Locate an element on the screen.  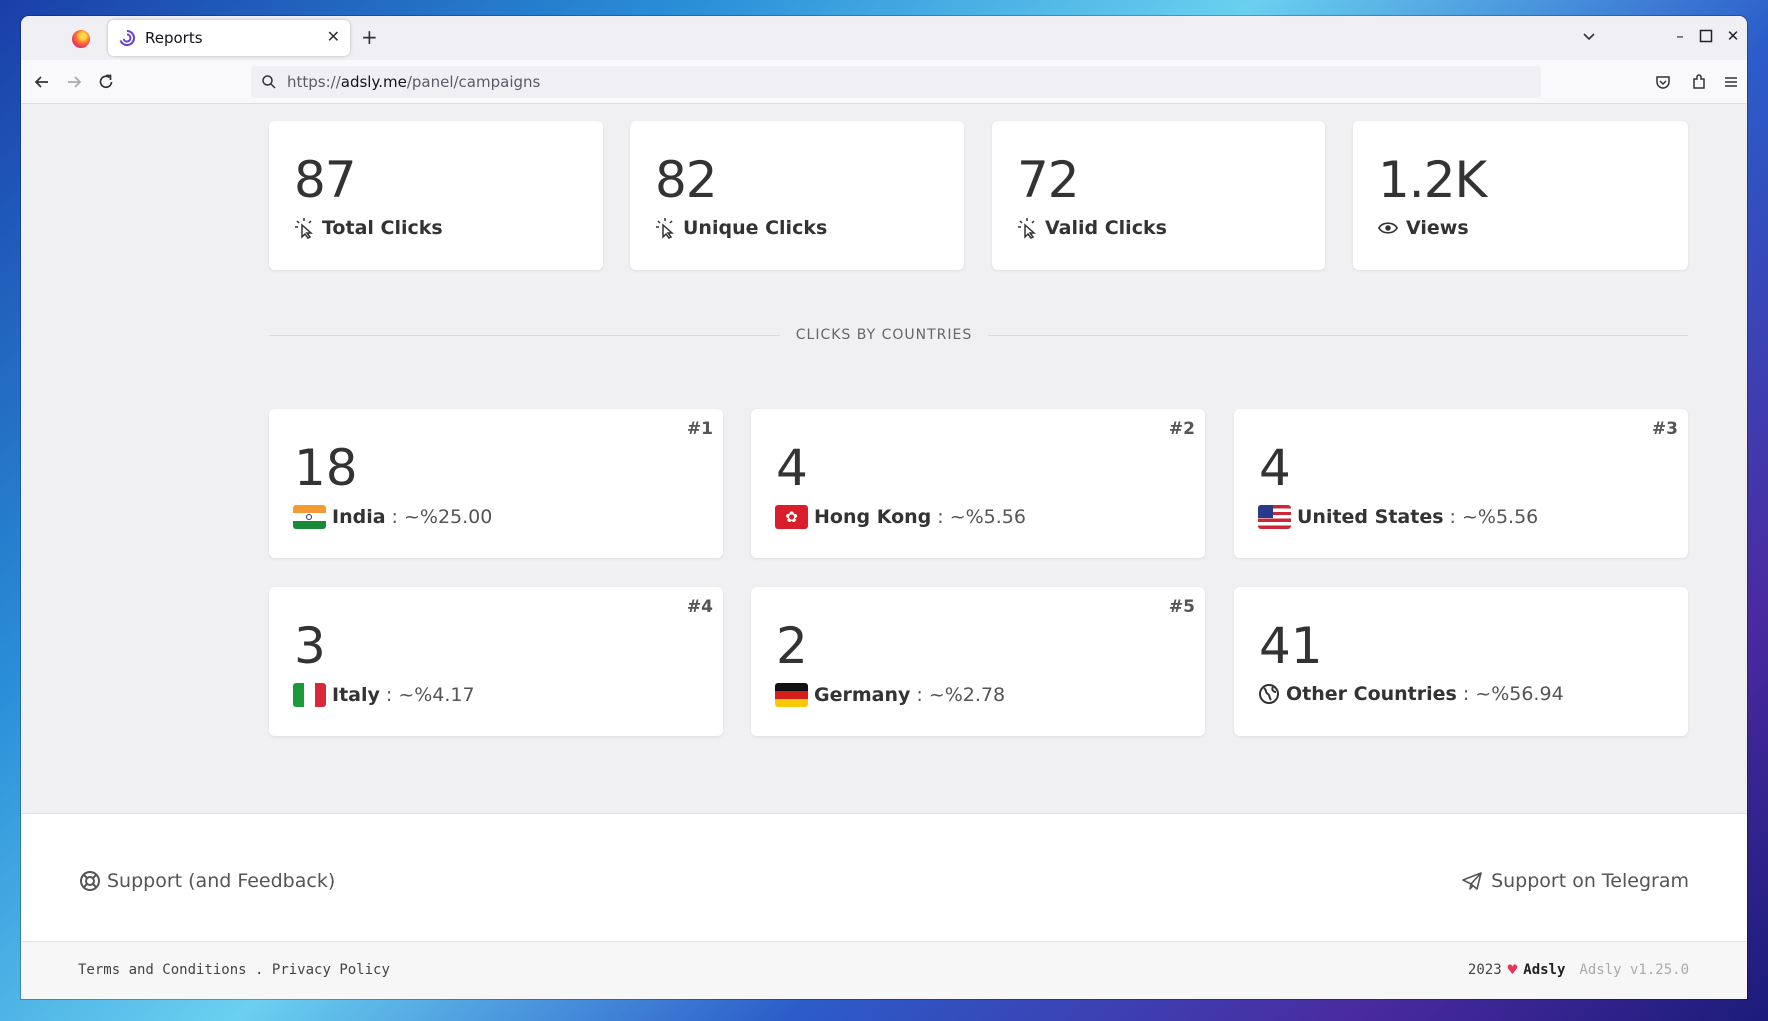
eye-icon is located at coordinates (1388, 228).